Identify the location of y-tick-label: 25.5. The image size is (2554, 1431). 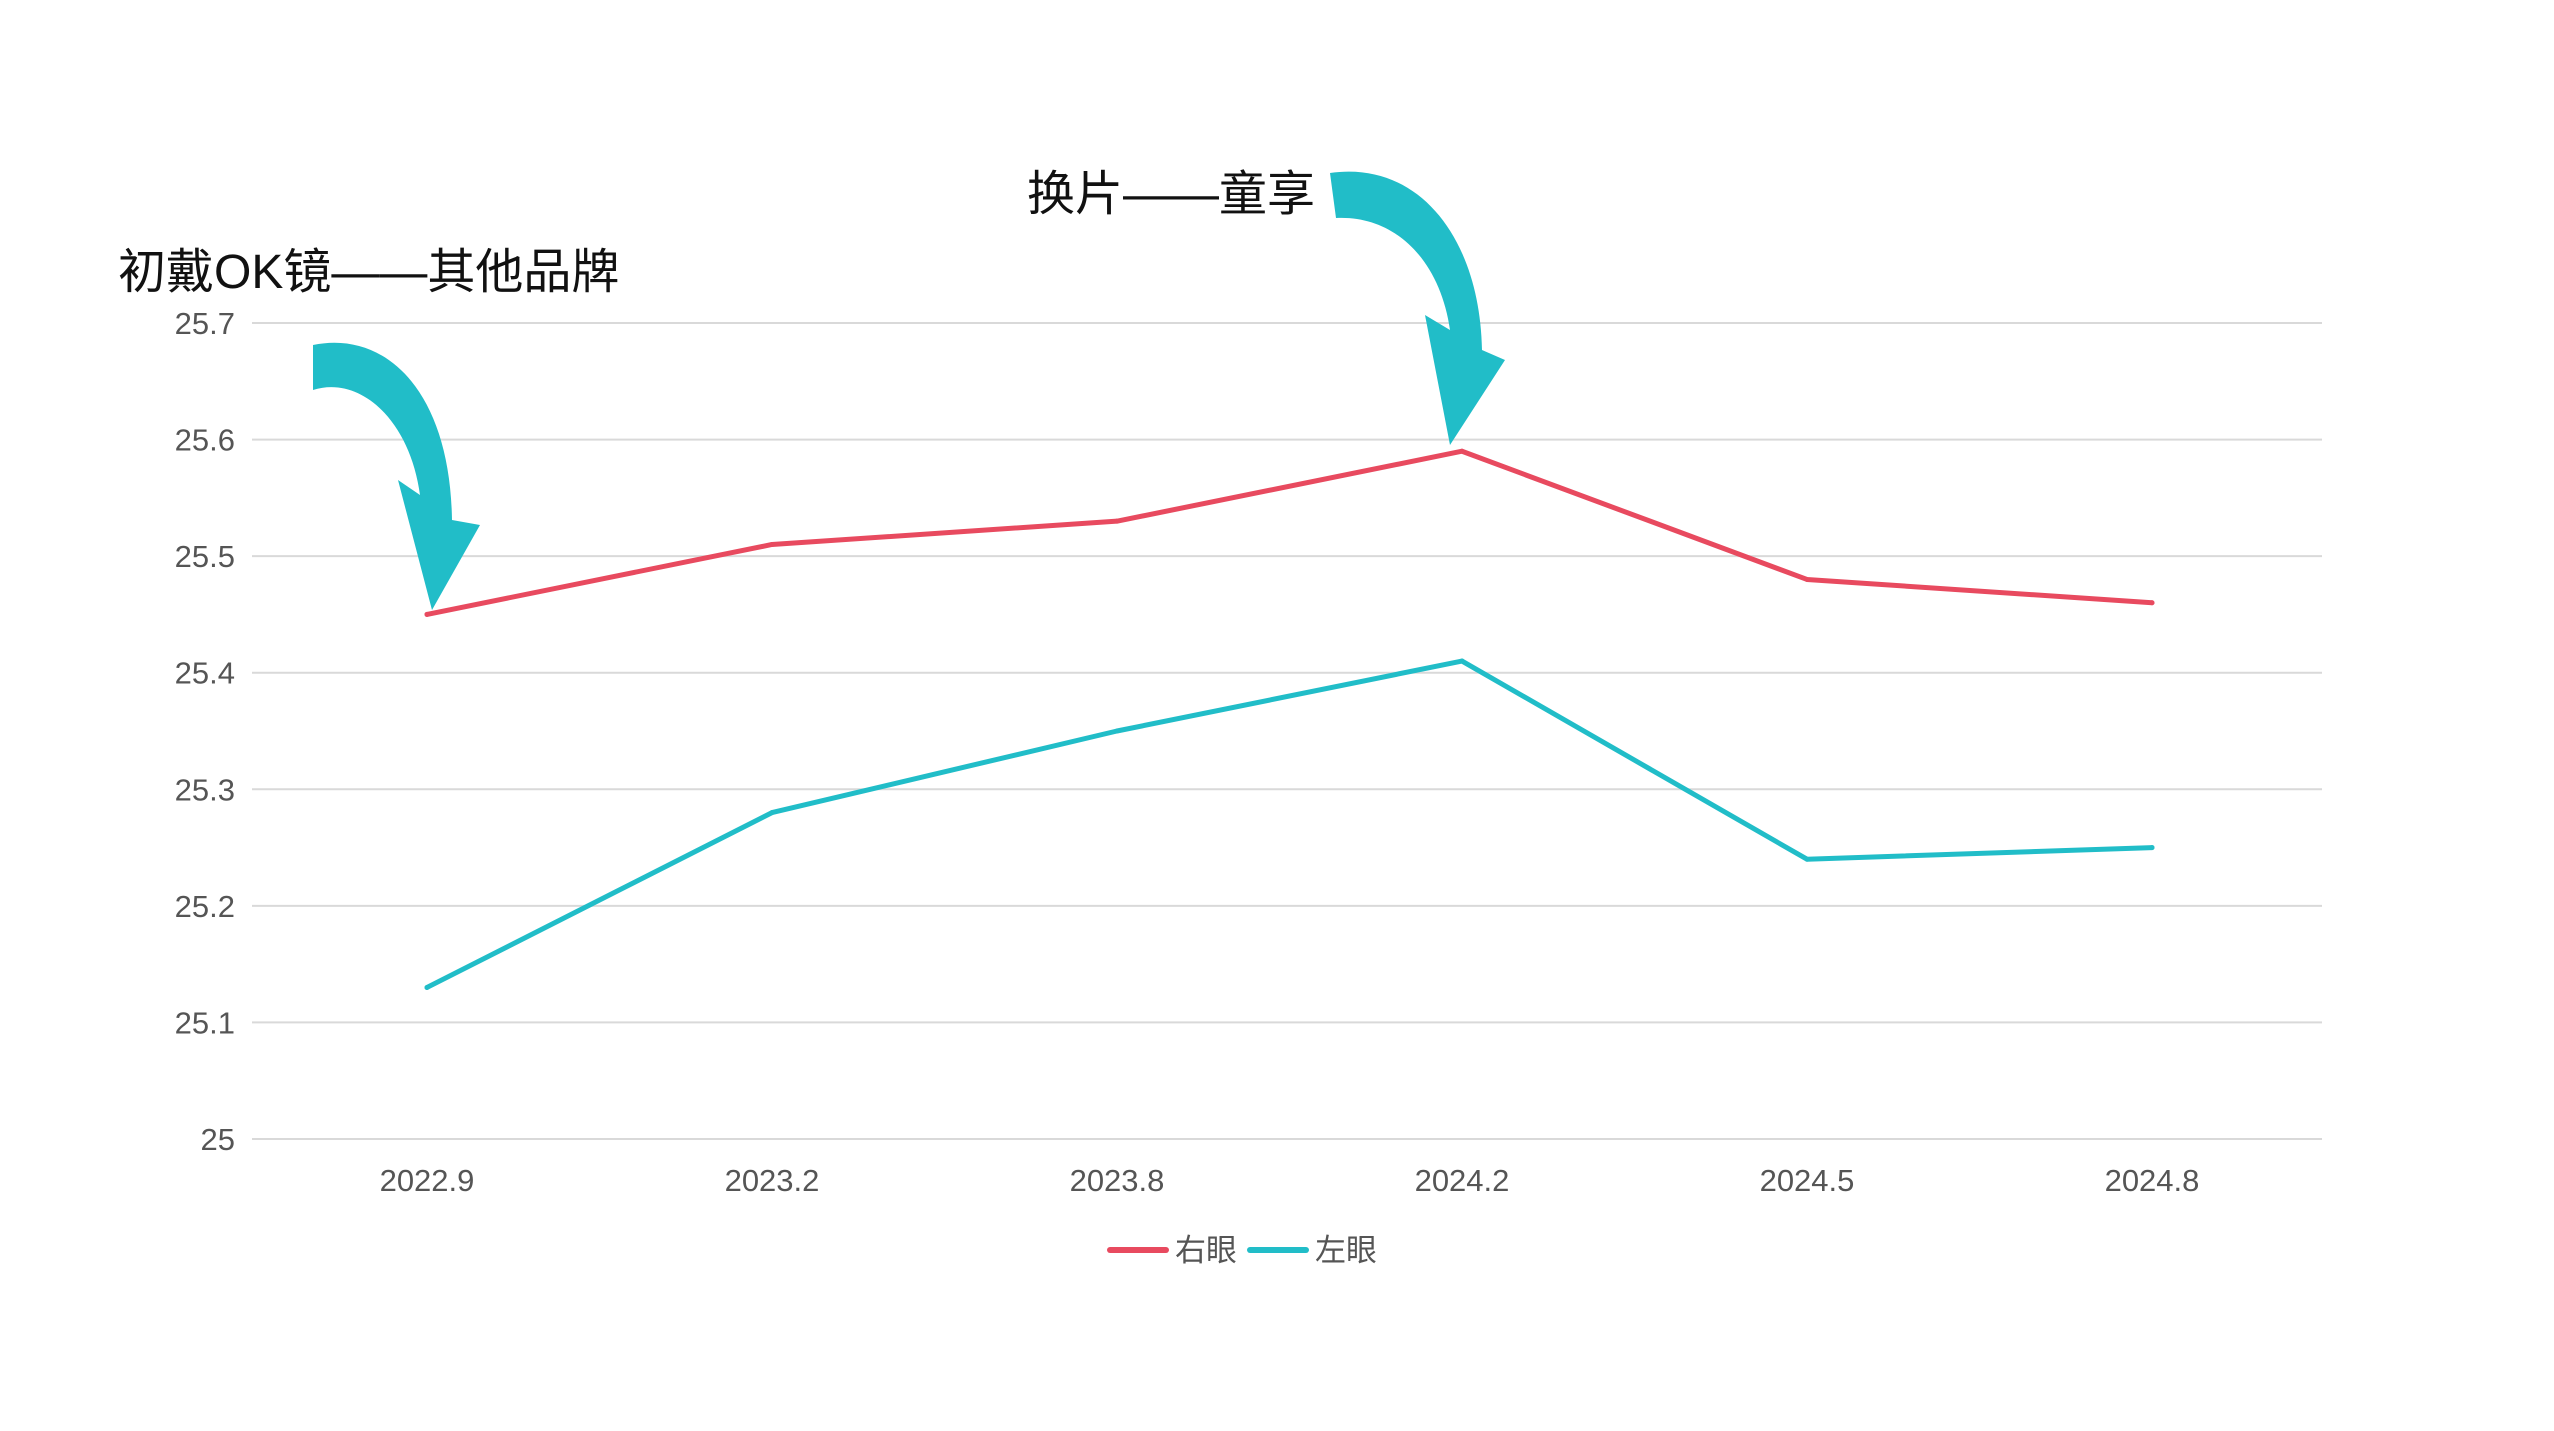
(205, 556).